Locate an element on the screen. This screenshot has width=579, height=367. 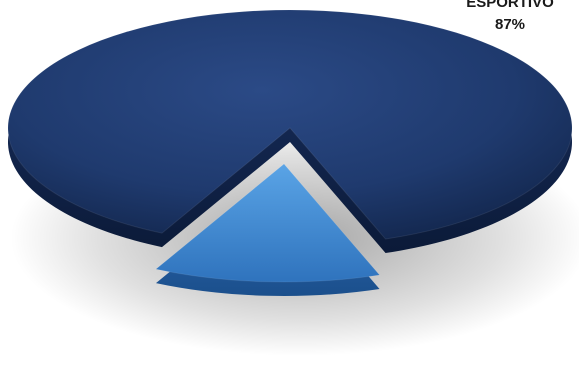
slice-label-name: ESPORTIVO is located at coordinates (510, 5).